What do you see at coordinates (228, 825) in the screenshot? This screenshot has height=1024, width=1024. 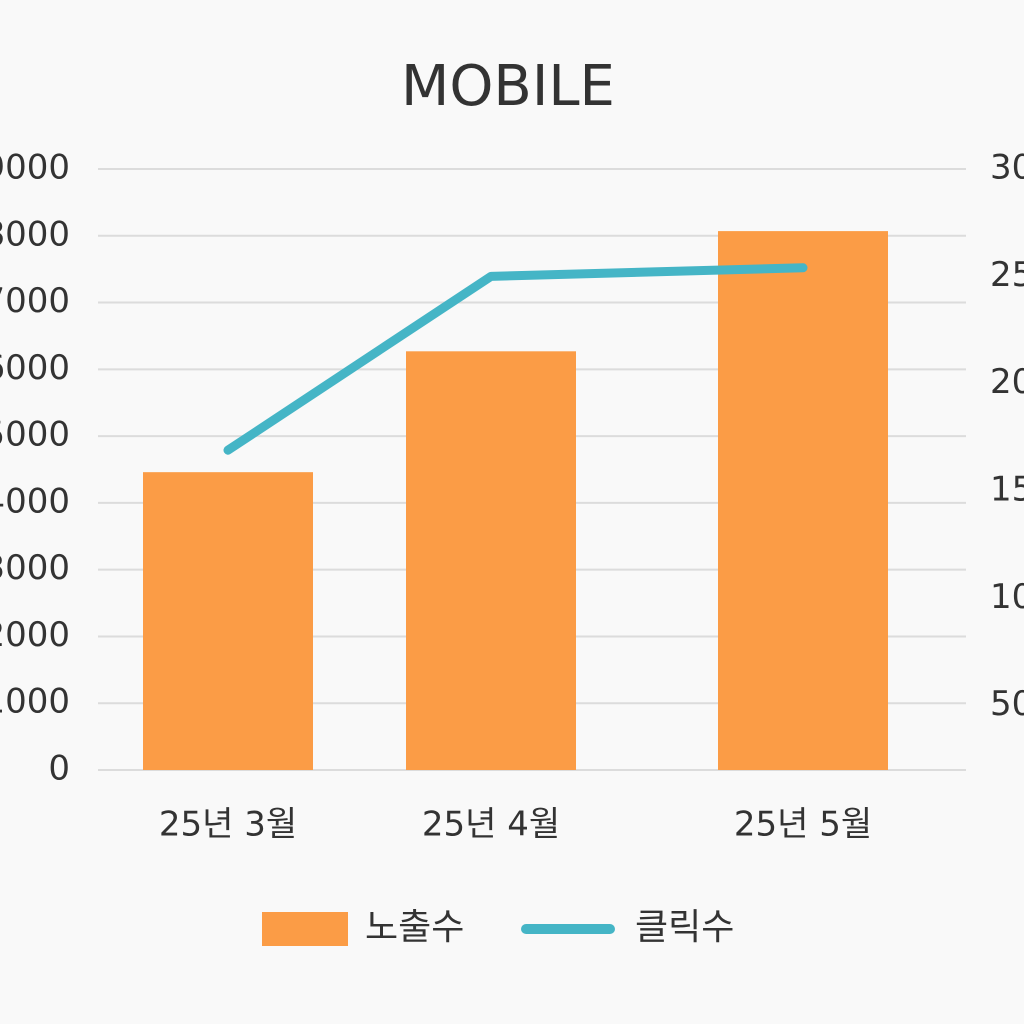 I see `x-tick-label: 25년 3월` at bounding box center [228, 825].